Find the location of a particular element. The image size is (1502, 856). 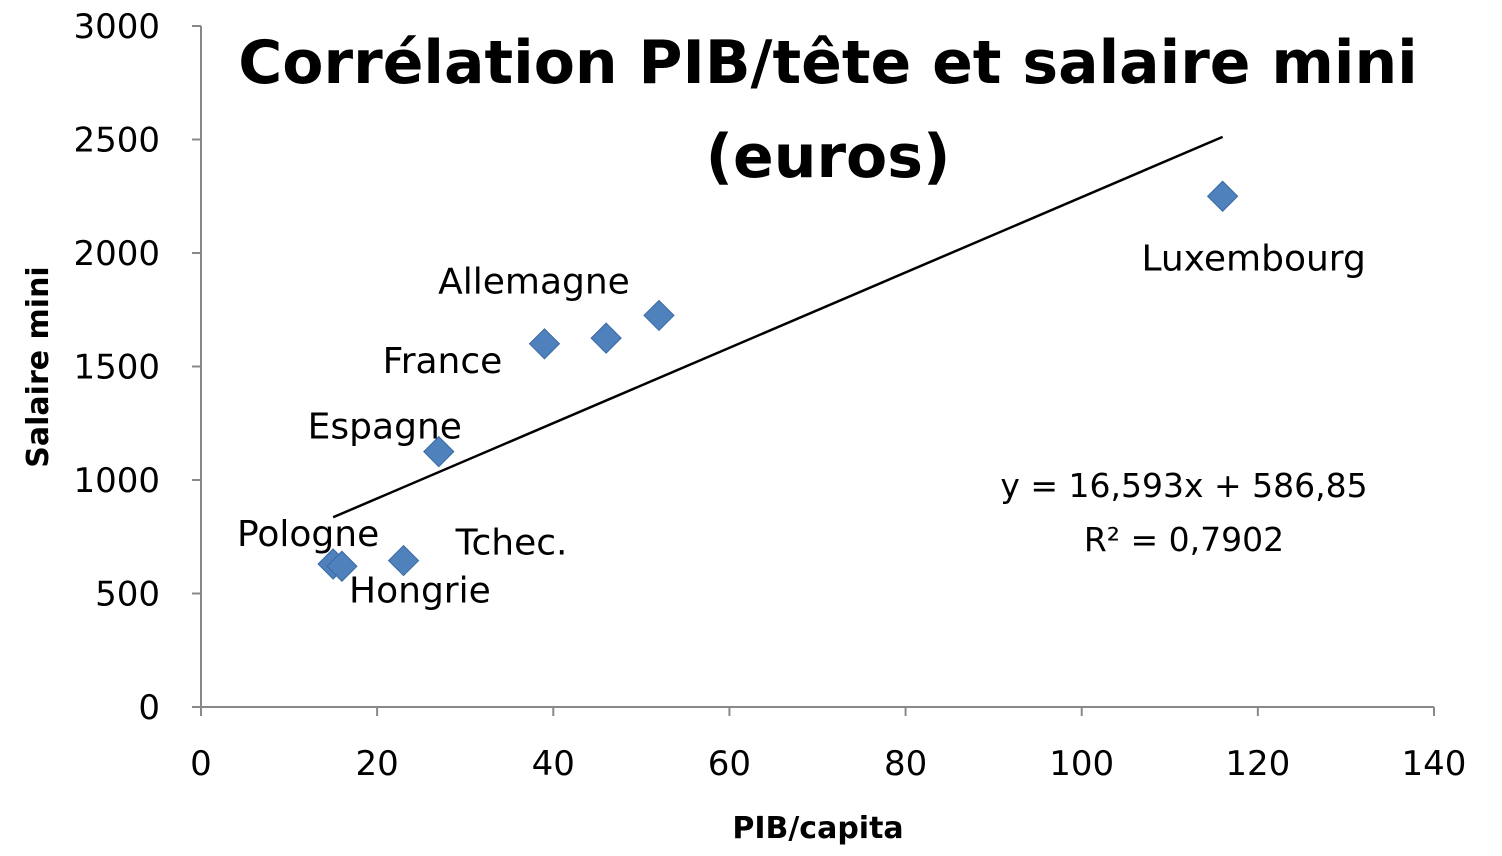

y-tick-label: 1000 is located at coordinates (116, 481).